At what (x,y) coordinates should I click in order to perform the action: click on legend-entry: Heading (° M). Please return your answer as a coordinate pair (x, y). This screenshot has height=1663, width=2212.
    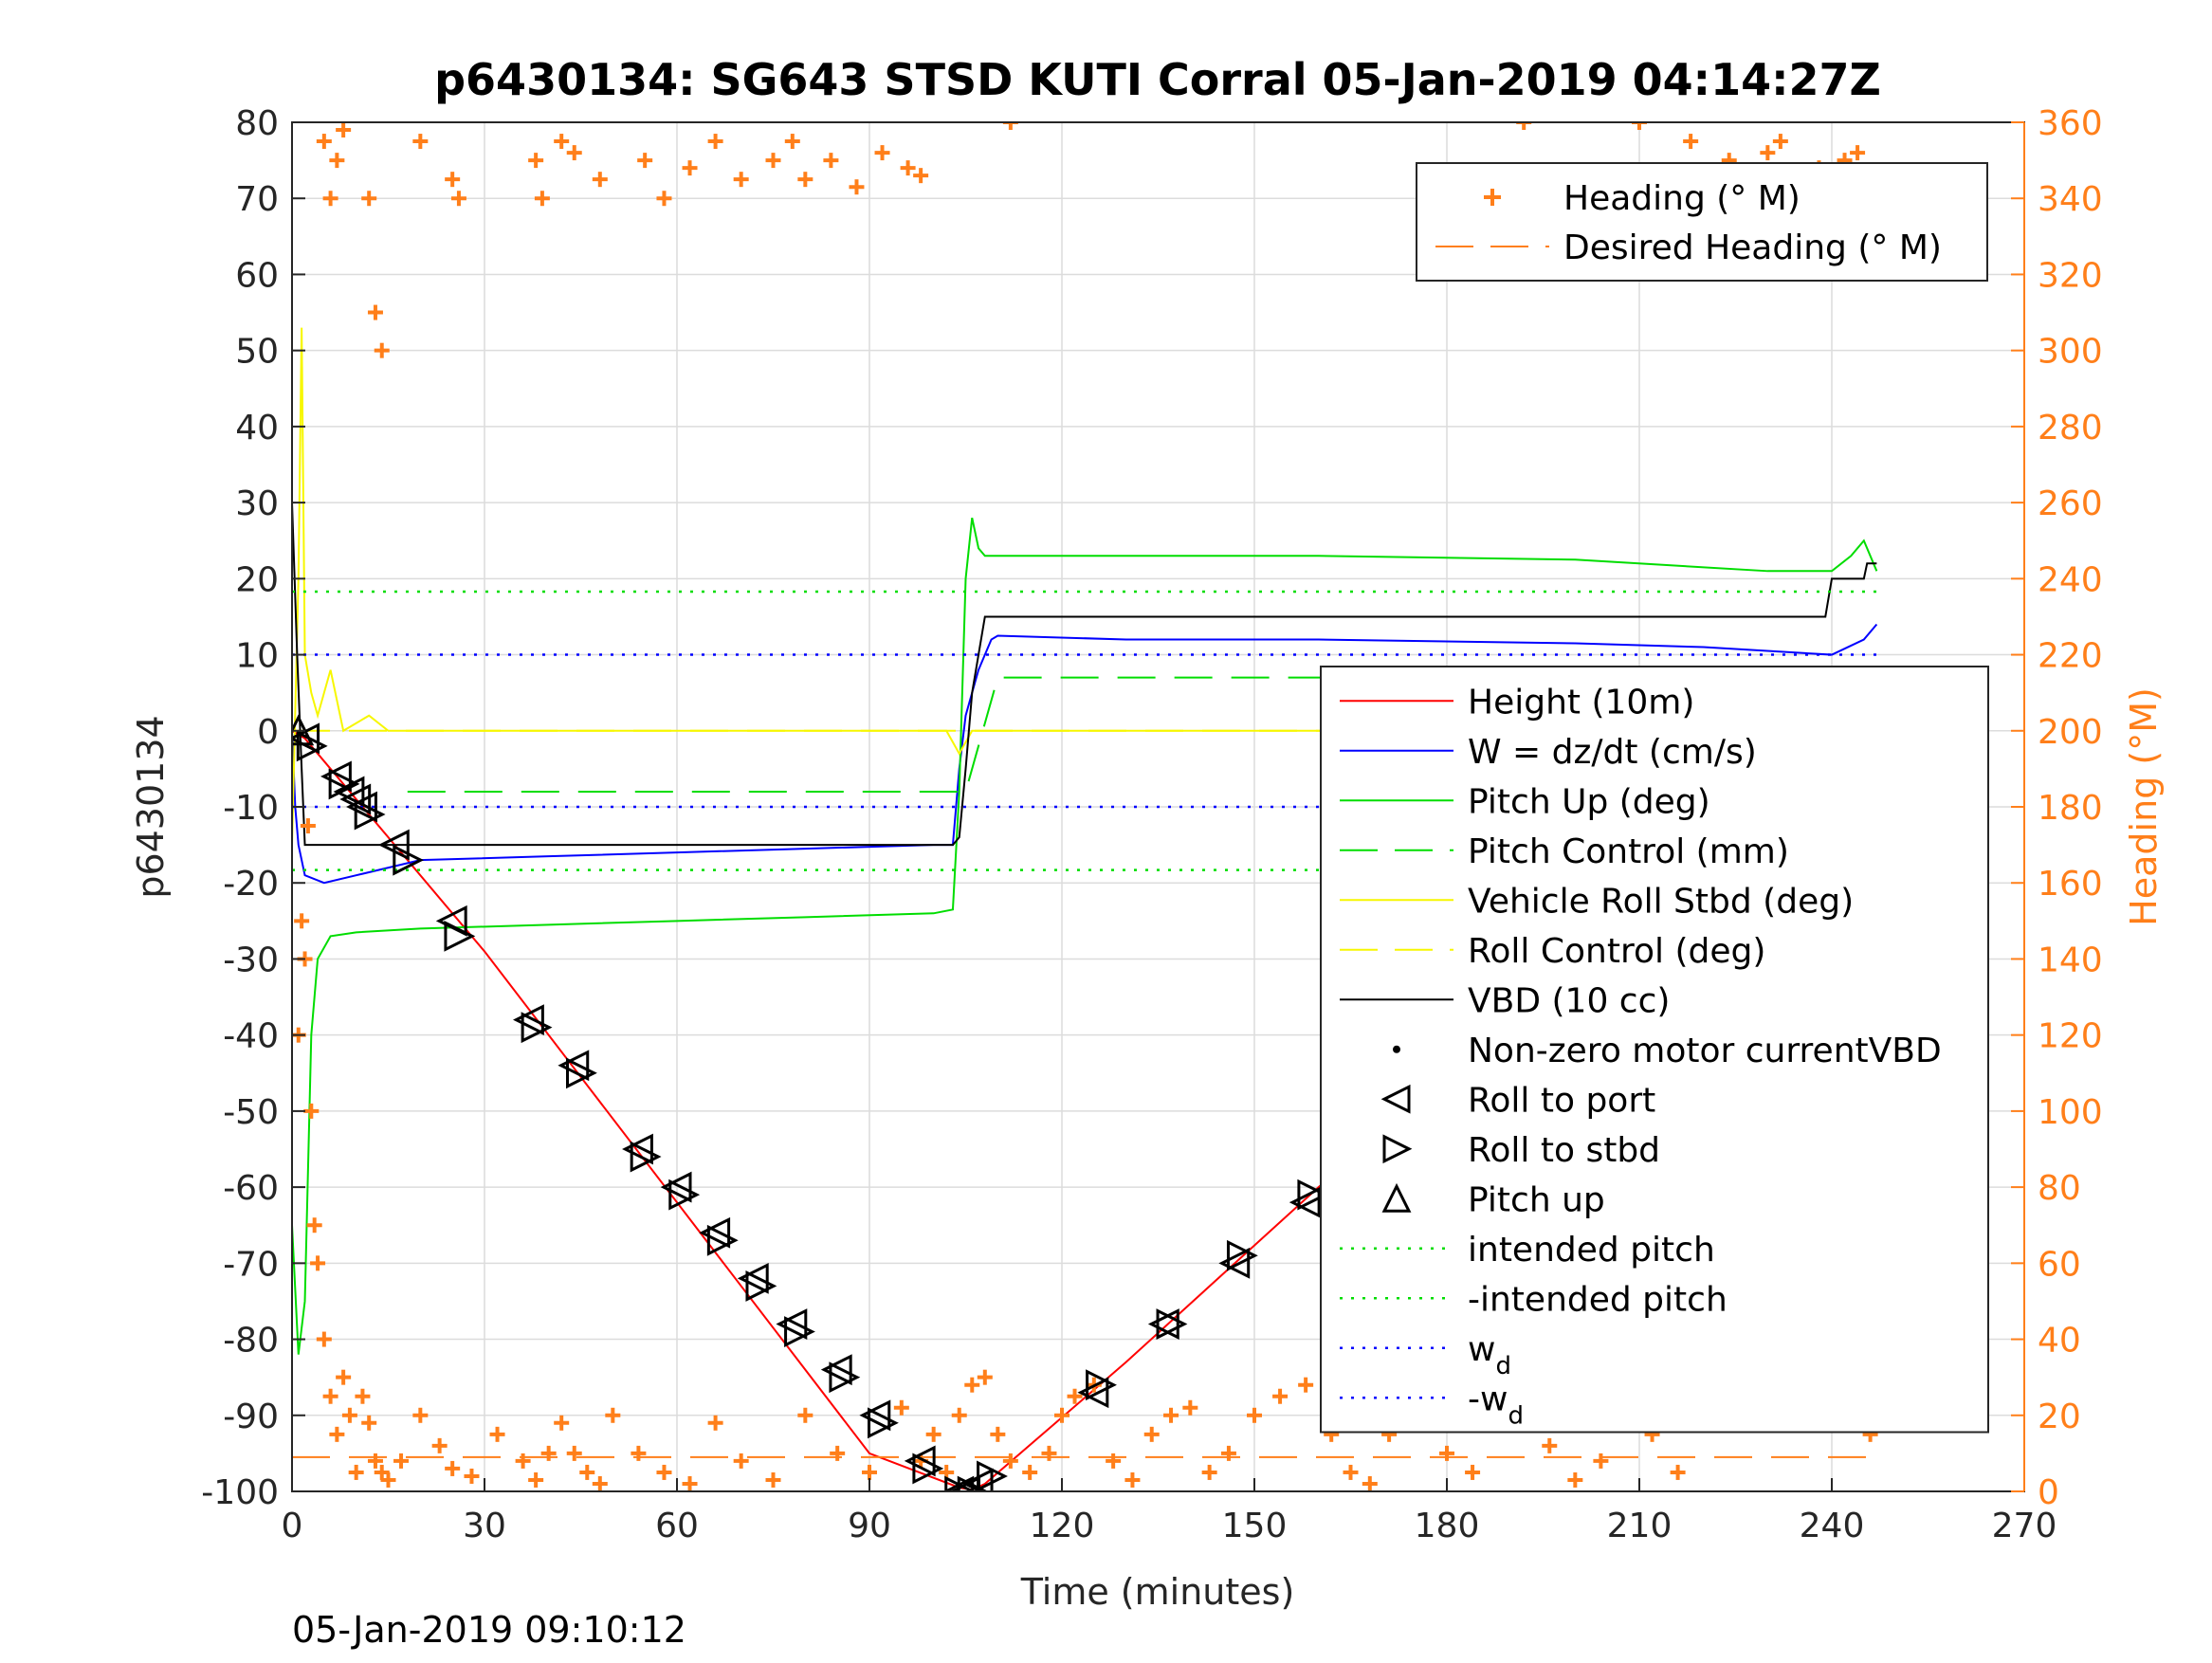
    Looking at the image, I should click on (1642, 198).